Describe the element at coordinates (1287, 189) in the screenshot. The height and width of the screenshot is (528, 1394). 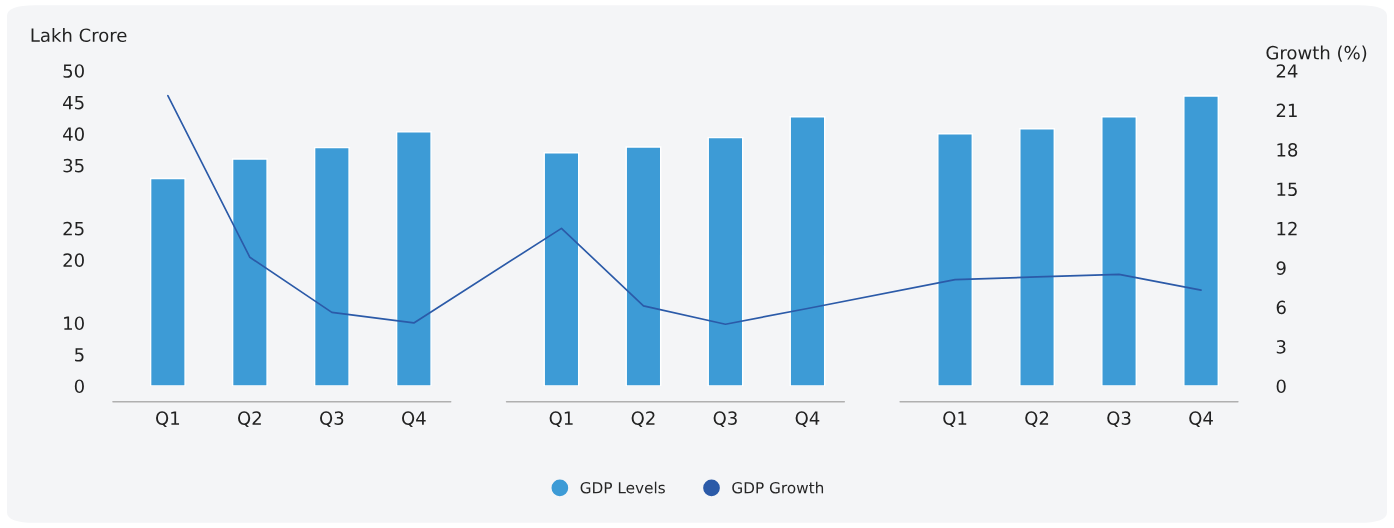
I see `y2-tick-label: 15` at that location.